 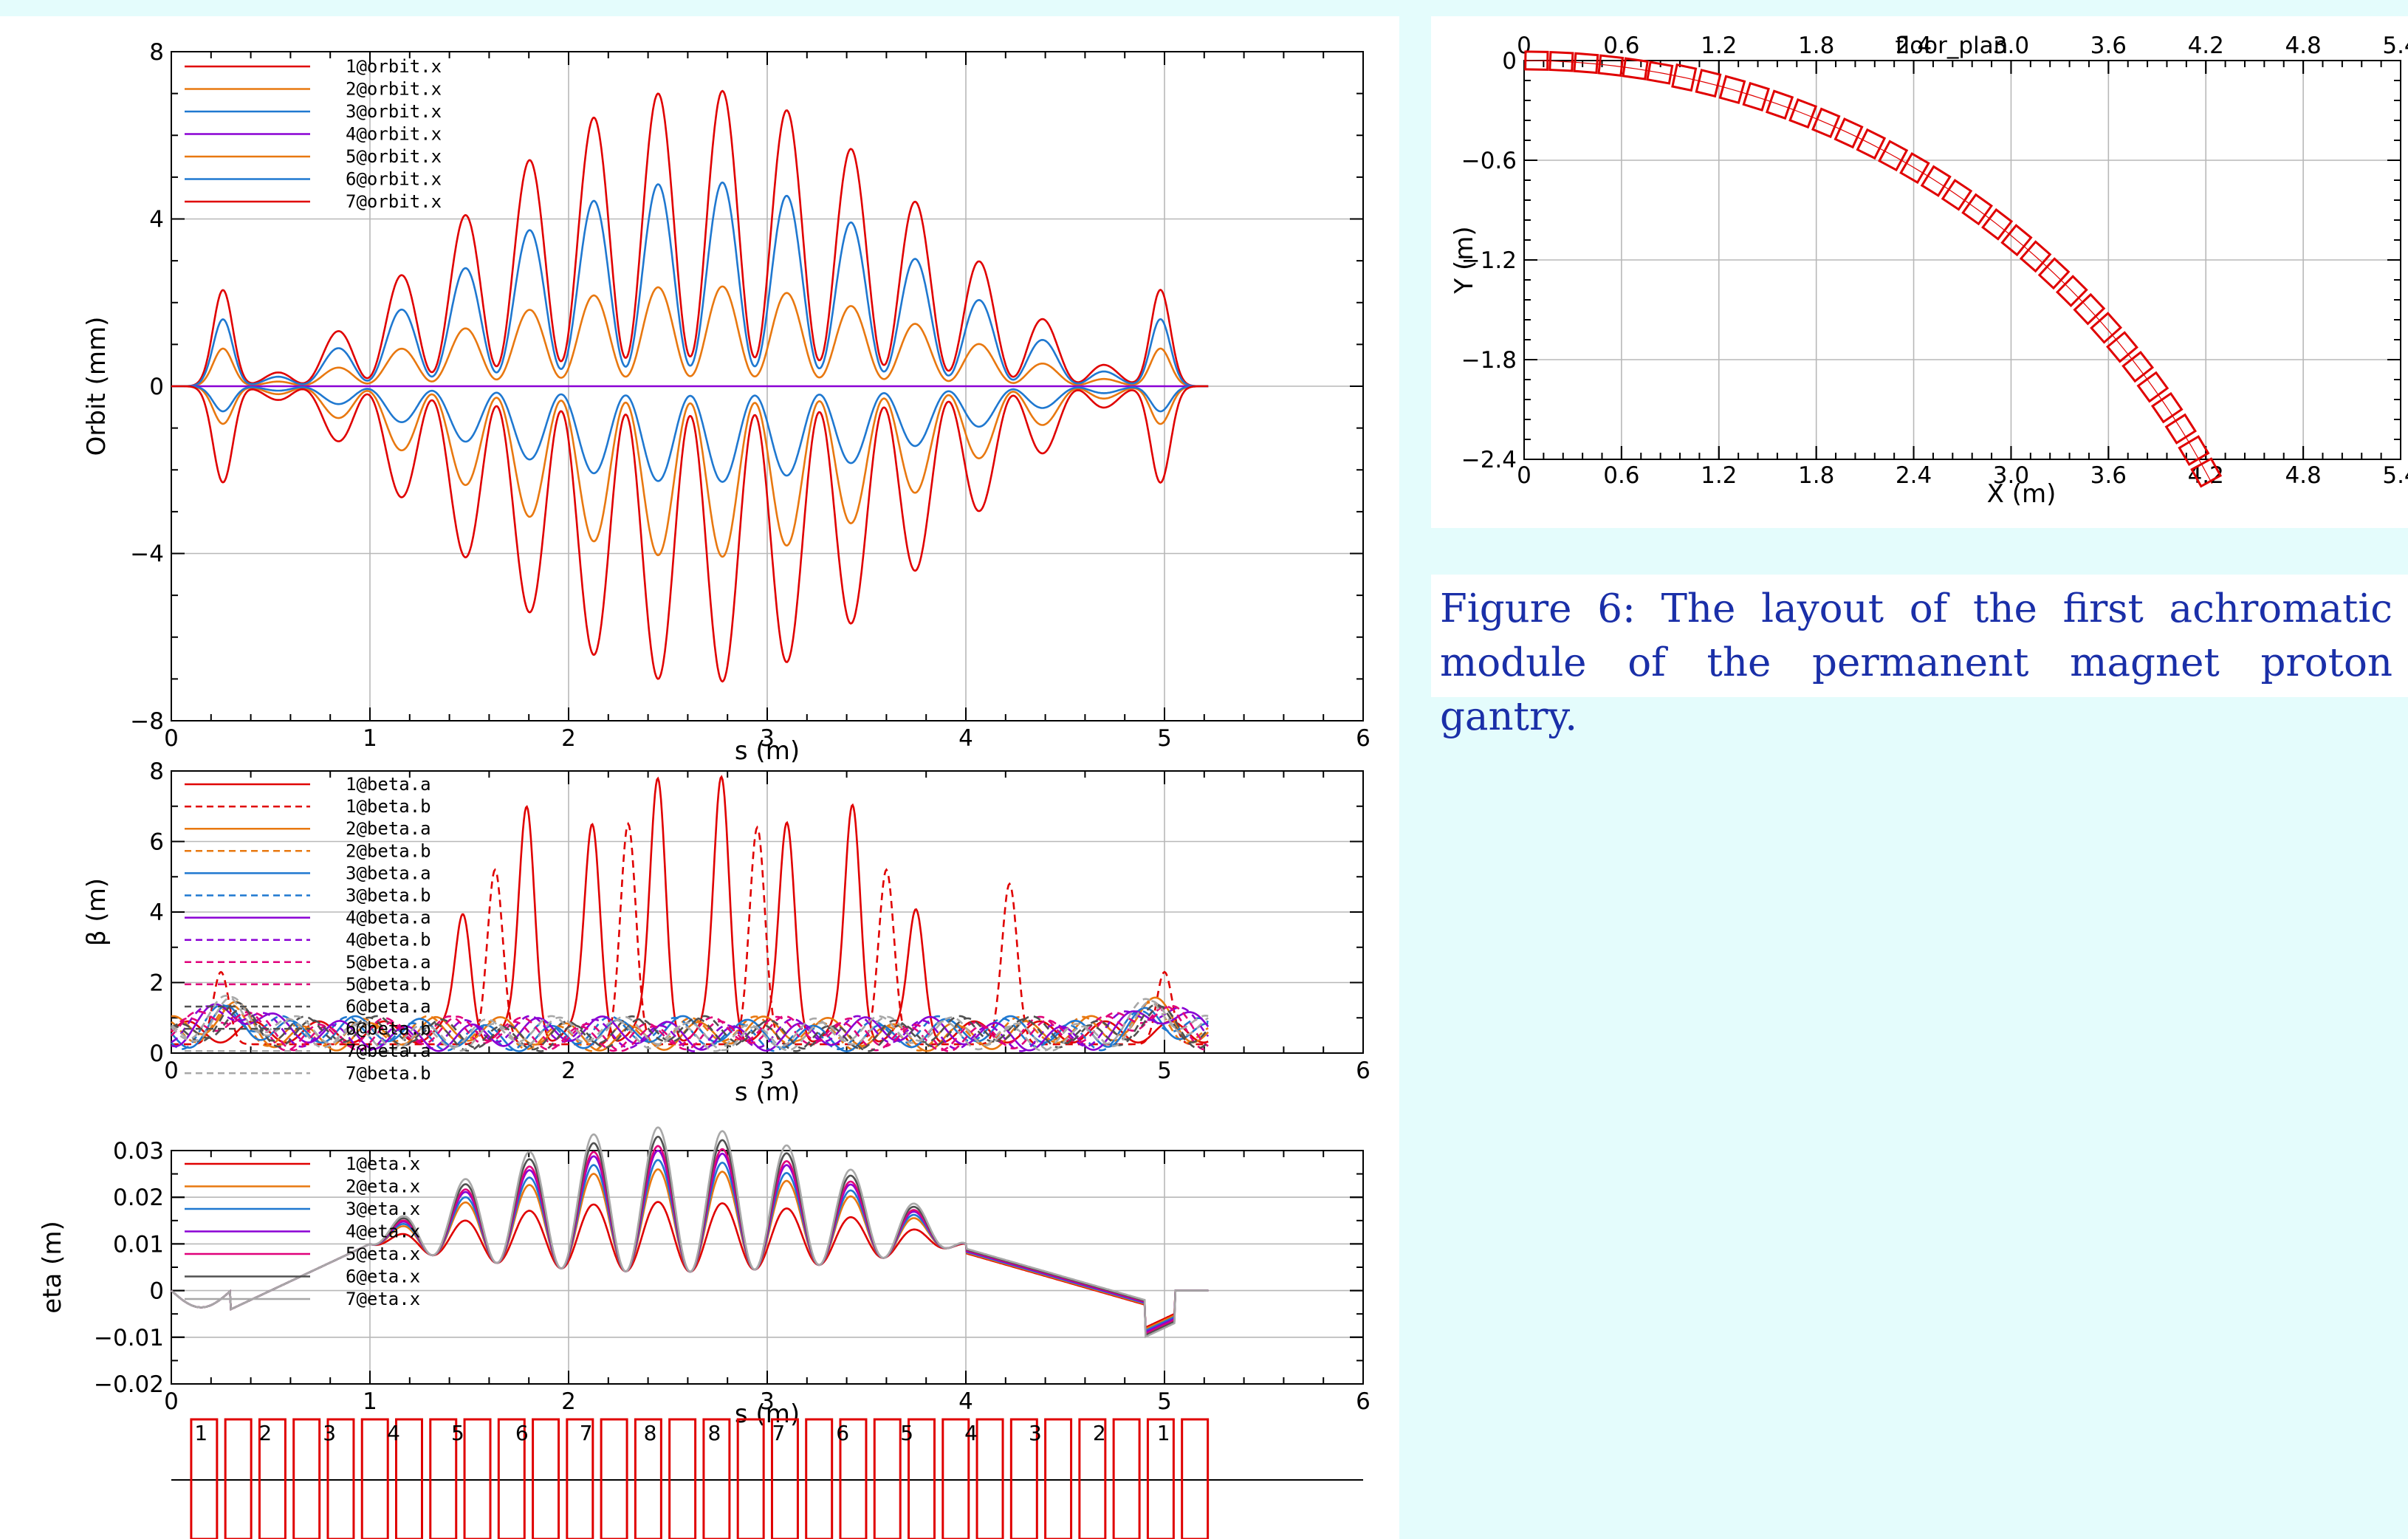 I want to click on eta-legend-label: 4@eta.x, so click(x=383, y=1231).